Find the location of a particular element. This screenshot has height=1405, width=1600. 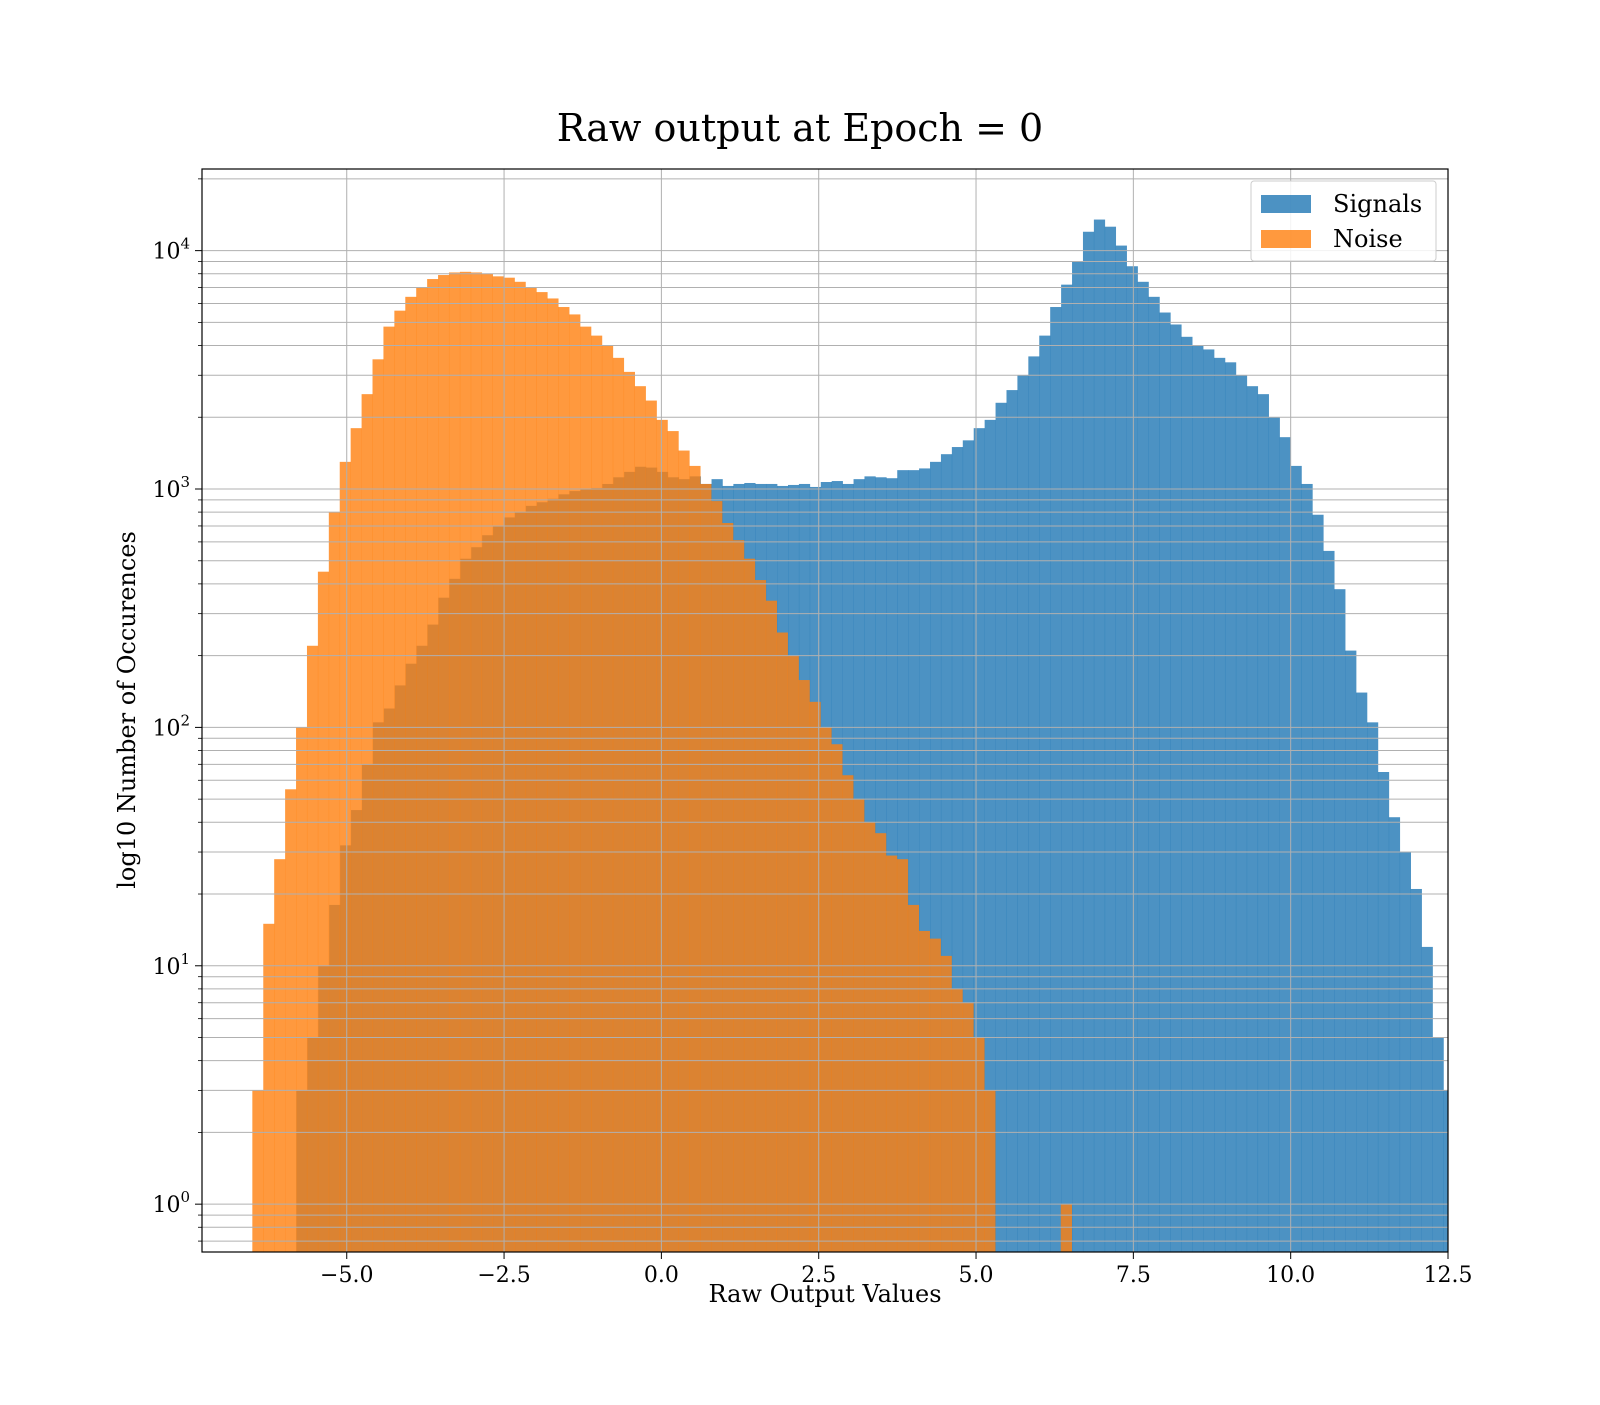

x-tick-label: −2.5 is located at coordinates (503, 1275).